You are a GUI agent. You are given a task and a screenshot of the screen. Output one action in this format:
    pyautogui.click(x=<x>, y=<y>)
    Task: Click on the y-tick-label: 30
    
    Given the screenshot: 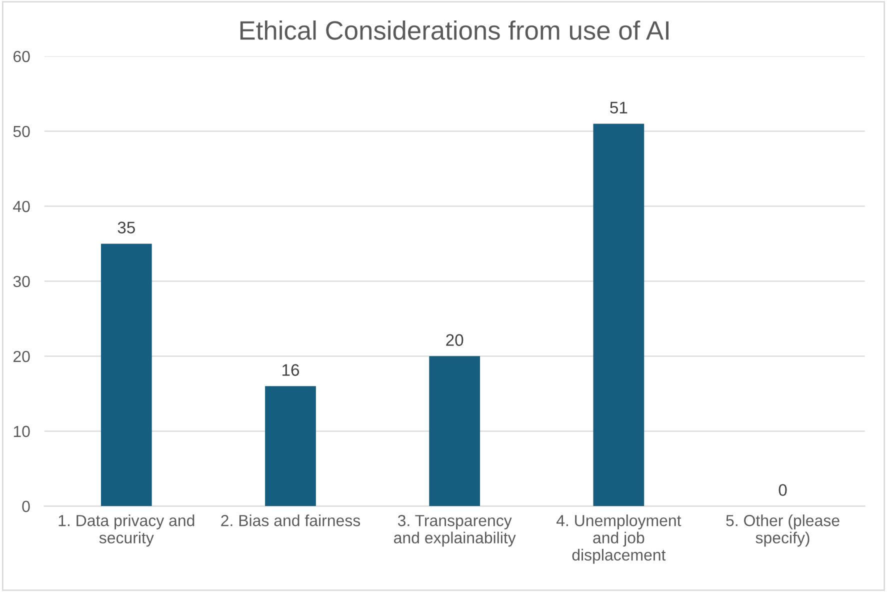 What is the action you would take?
    pyautogui.click(x=21, y=282)
    